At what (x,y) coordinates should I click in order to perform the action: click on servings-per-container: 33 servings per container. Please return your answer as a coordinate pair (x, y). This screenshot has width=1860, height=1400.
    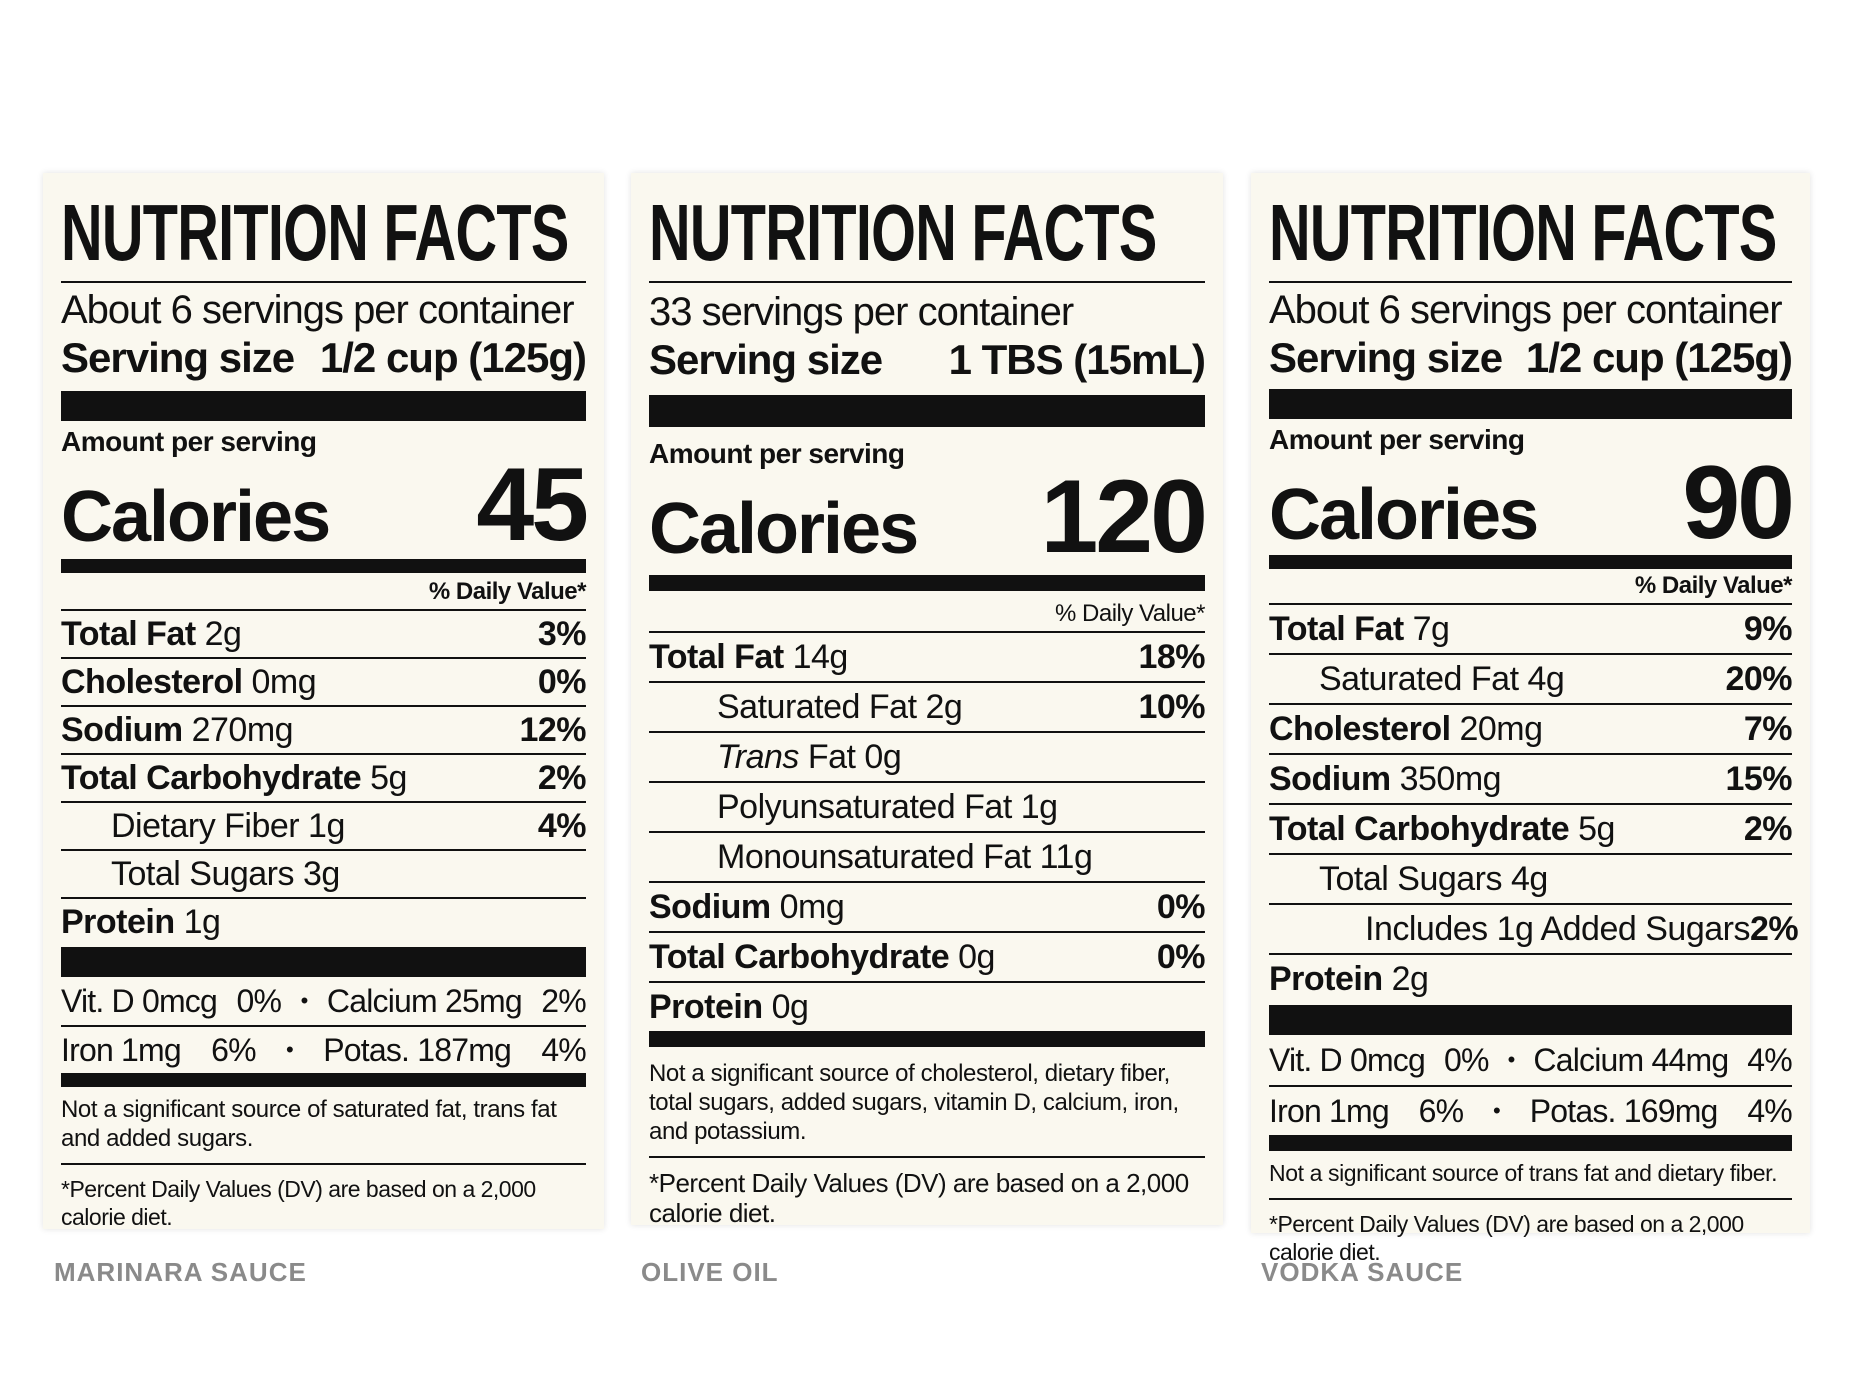
    Looking at the image, I should click on (861, 312).